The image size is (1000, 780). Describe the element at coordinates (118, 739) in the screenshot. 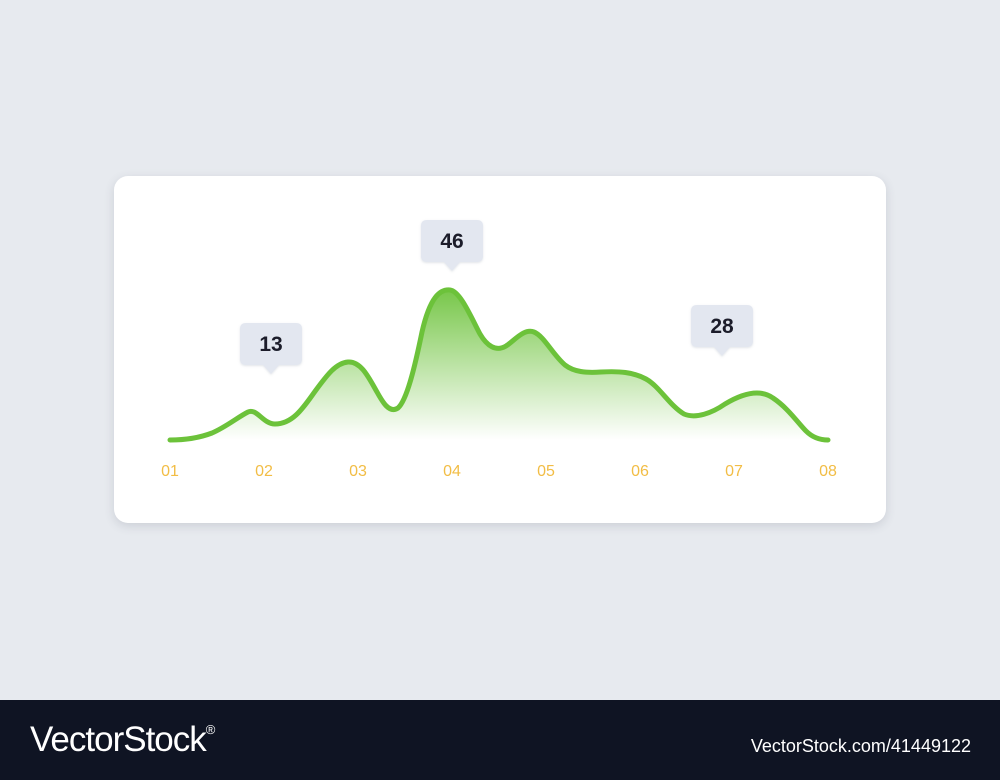

I see `brand-name: VectorStock` at that location.